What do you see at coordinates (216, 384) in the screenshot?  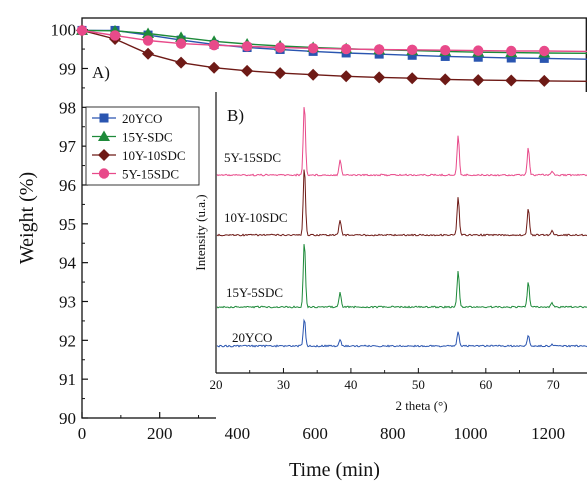 I see `inset-x-tick-label: 20` at bounding box center [216, 384].